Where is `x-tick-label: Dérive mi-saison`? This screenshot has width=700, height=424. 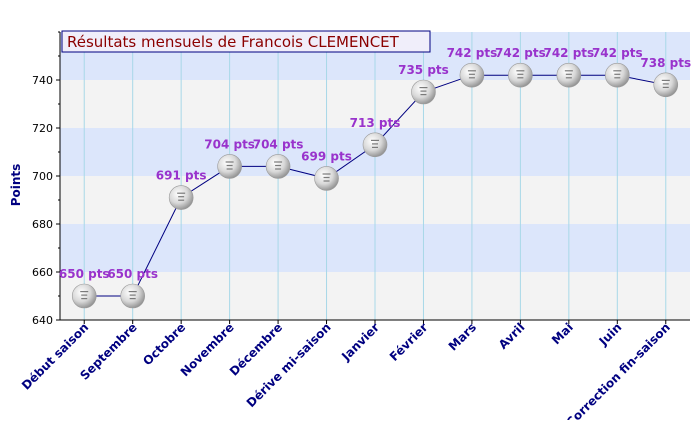
x-tick-label: Dérive mi-saison is located at coordinates (289, 365).